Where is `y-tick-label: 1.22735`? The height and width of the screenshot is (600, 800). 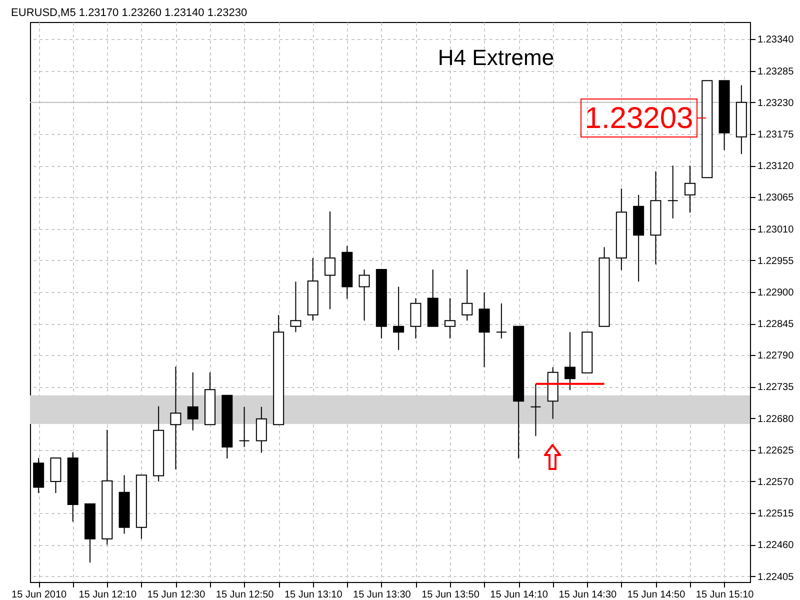 y-tick-label: 1.22735 is located at coordinates (776, 388).